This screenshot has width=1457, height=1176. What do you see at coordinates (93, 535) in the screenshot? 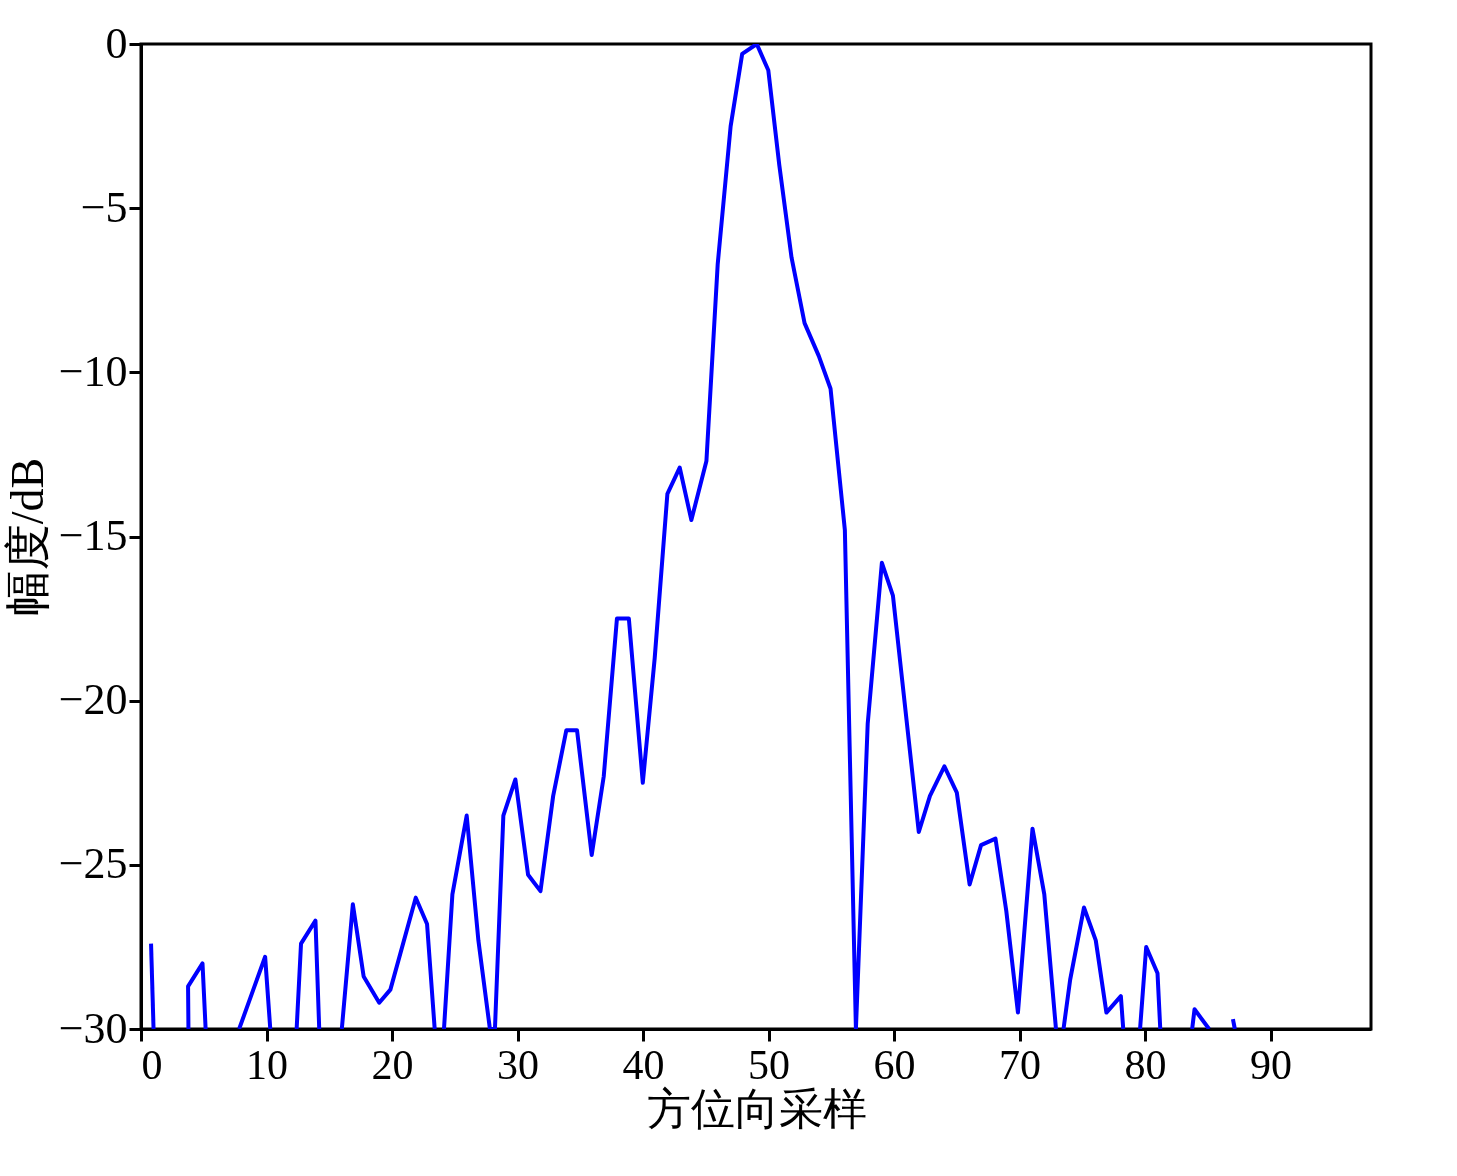
I see `y-tick-label: −15` at bounding box center [93, 535].